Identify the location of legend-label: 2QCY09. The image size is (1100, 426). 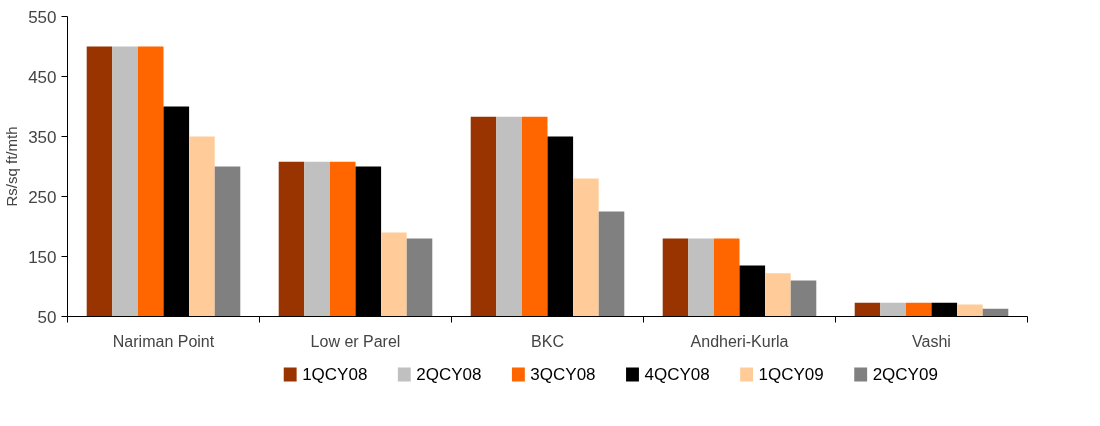
(905, 374).